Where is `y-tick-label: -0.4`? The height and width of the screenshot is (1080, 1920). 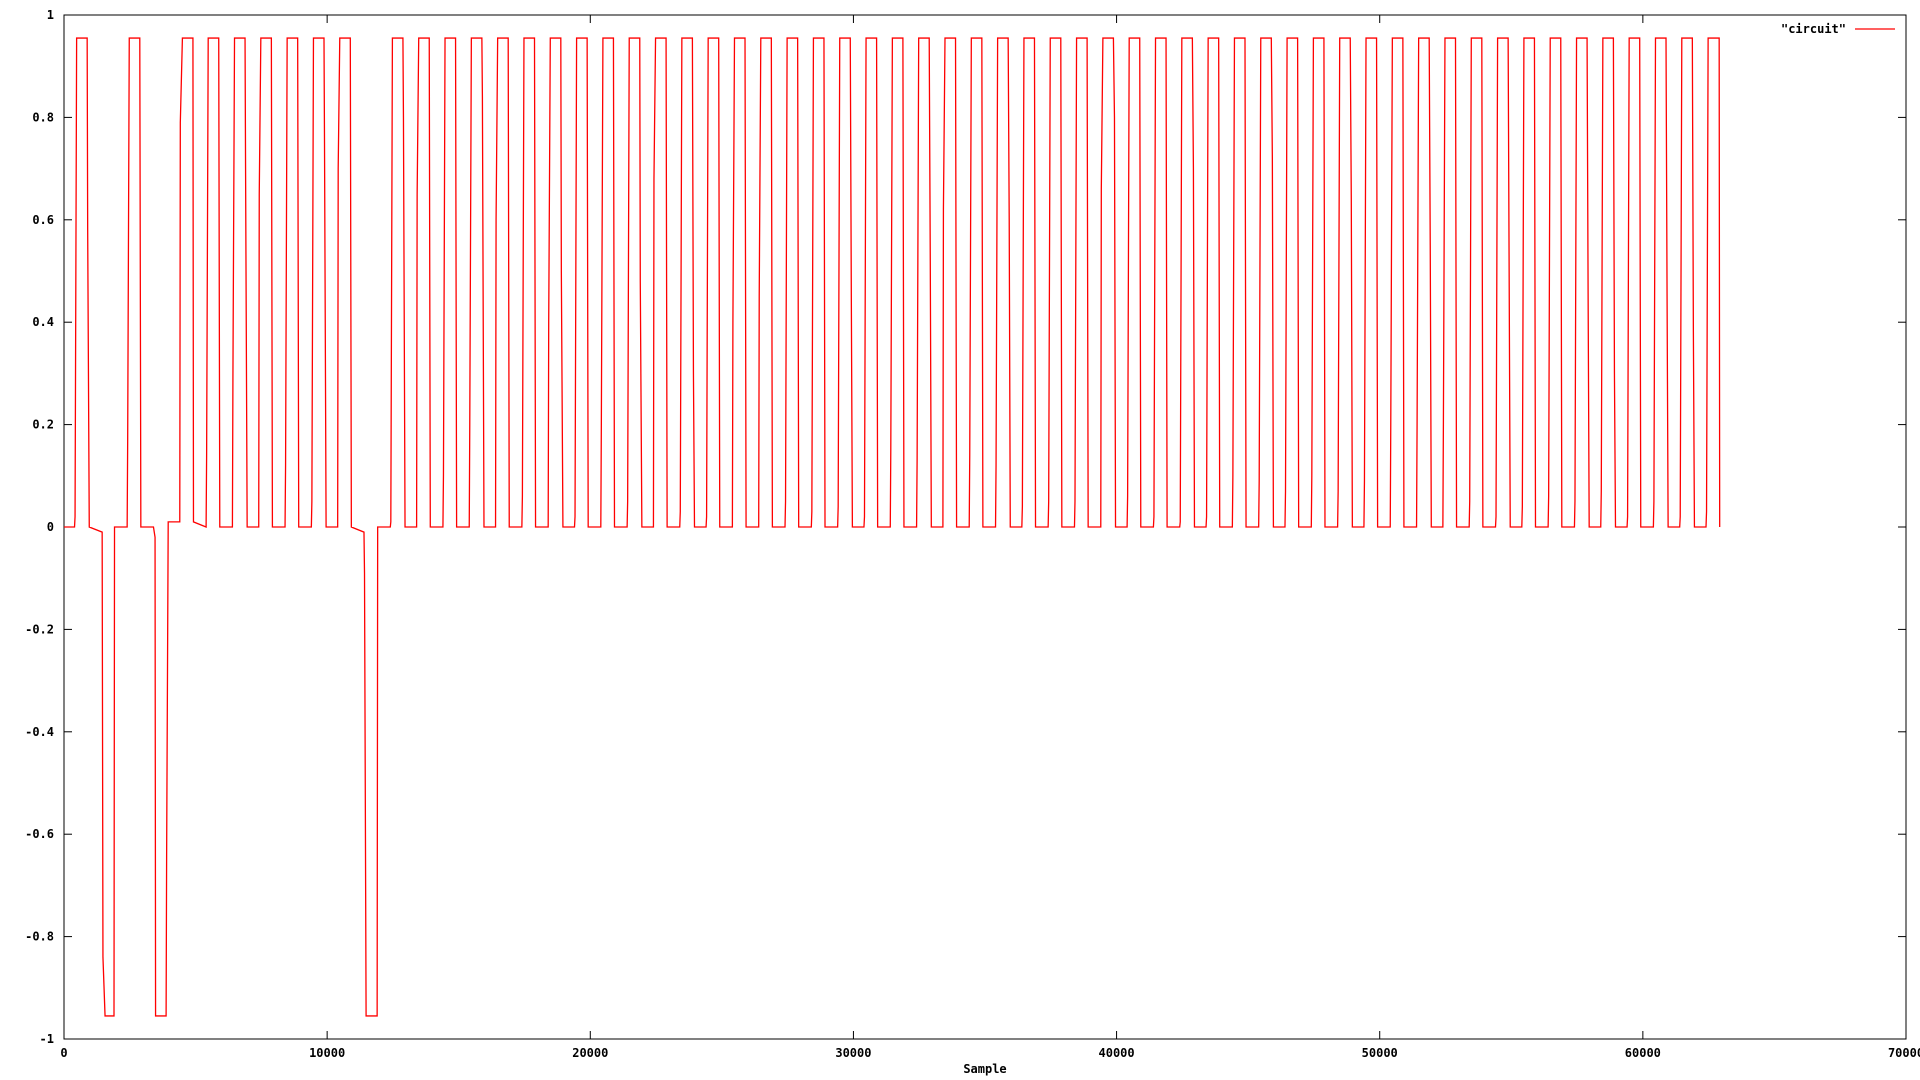
y-tick-label: -0.4 is located at coordinates (39, 732).